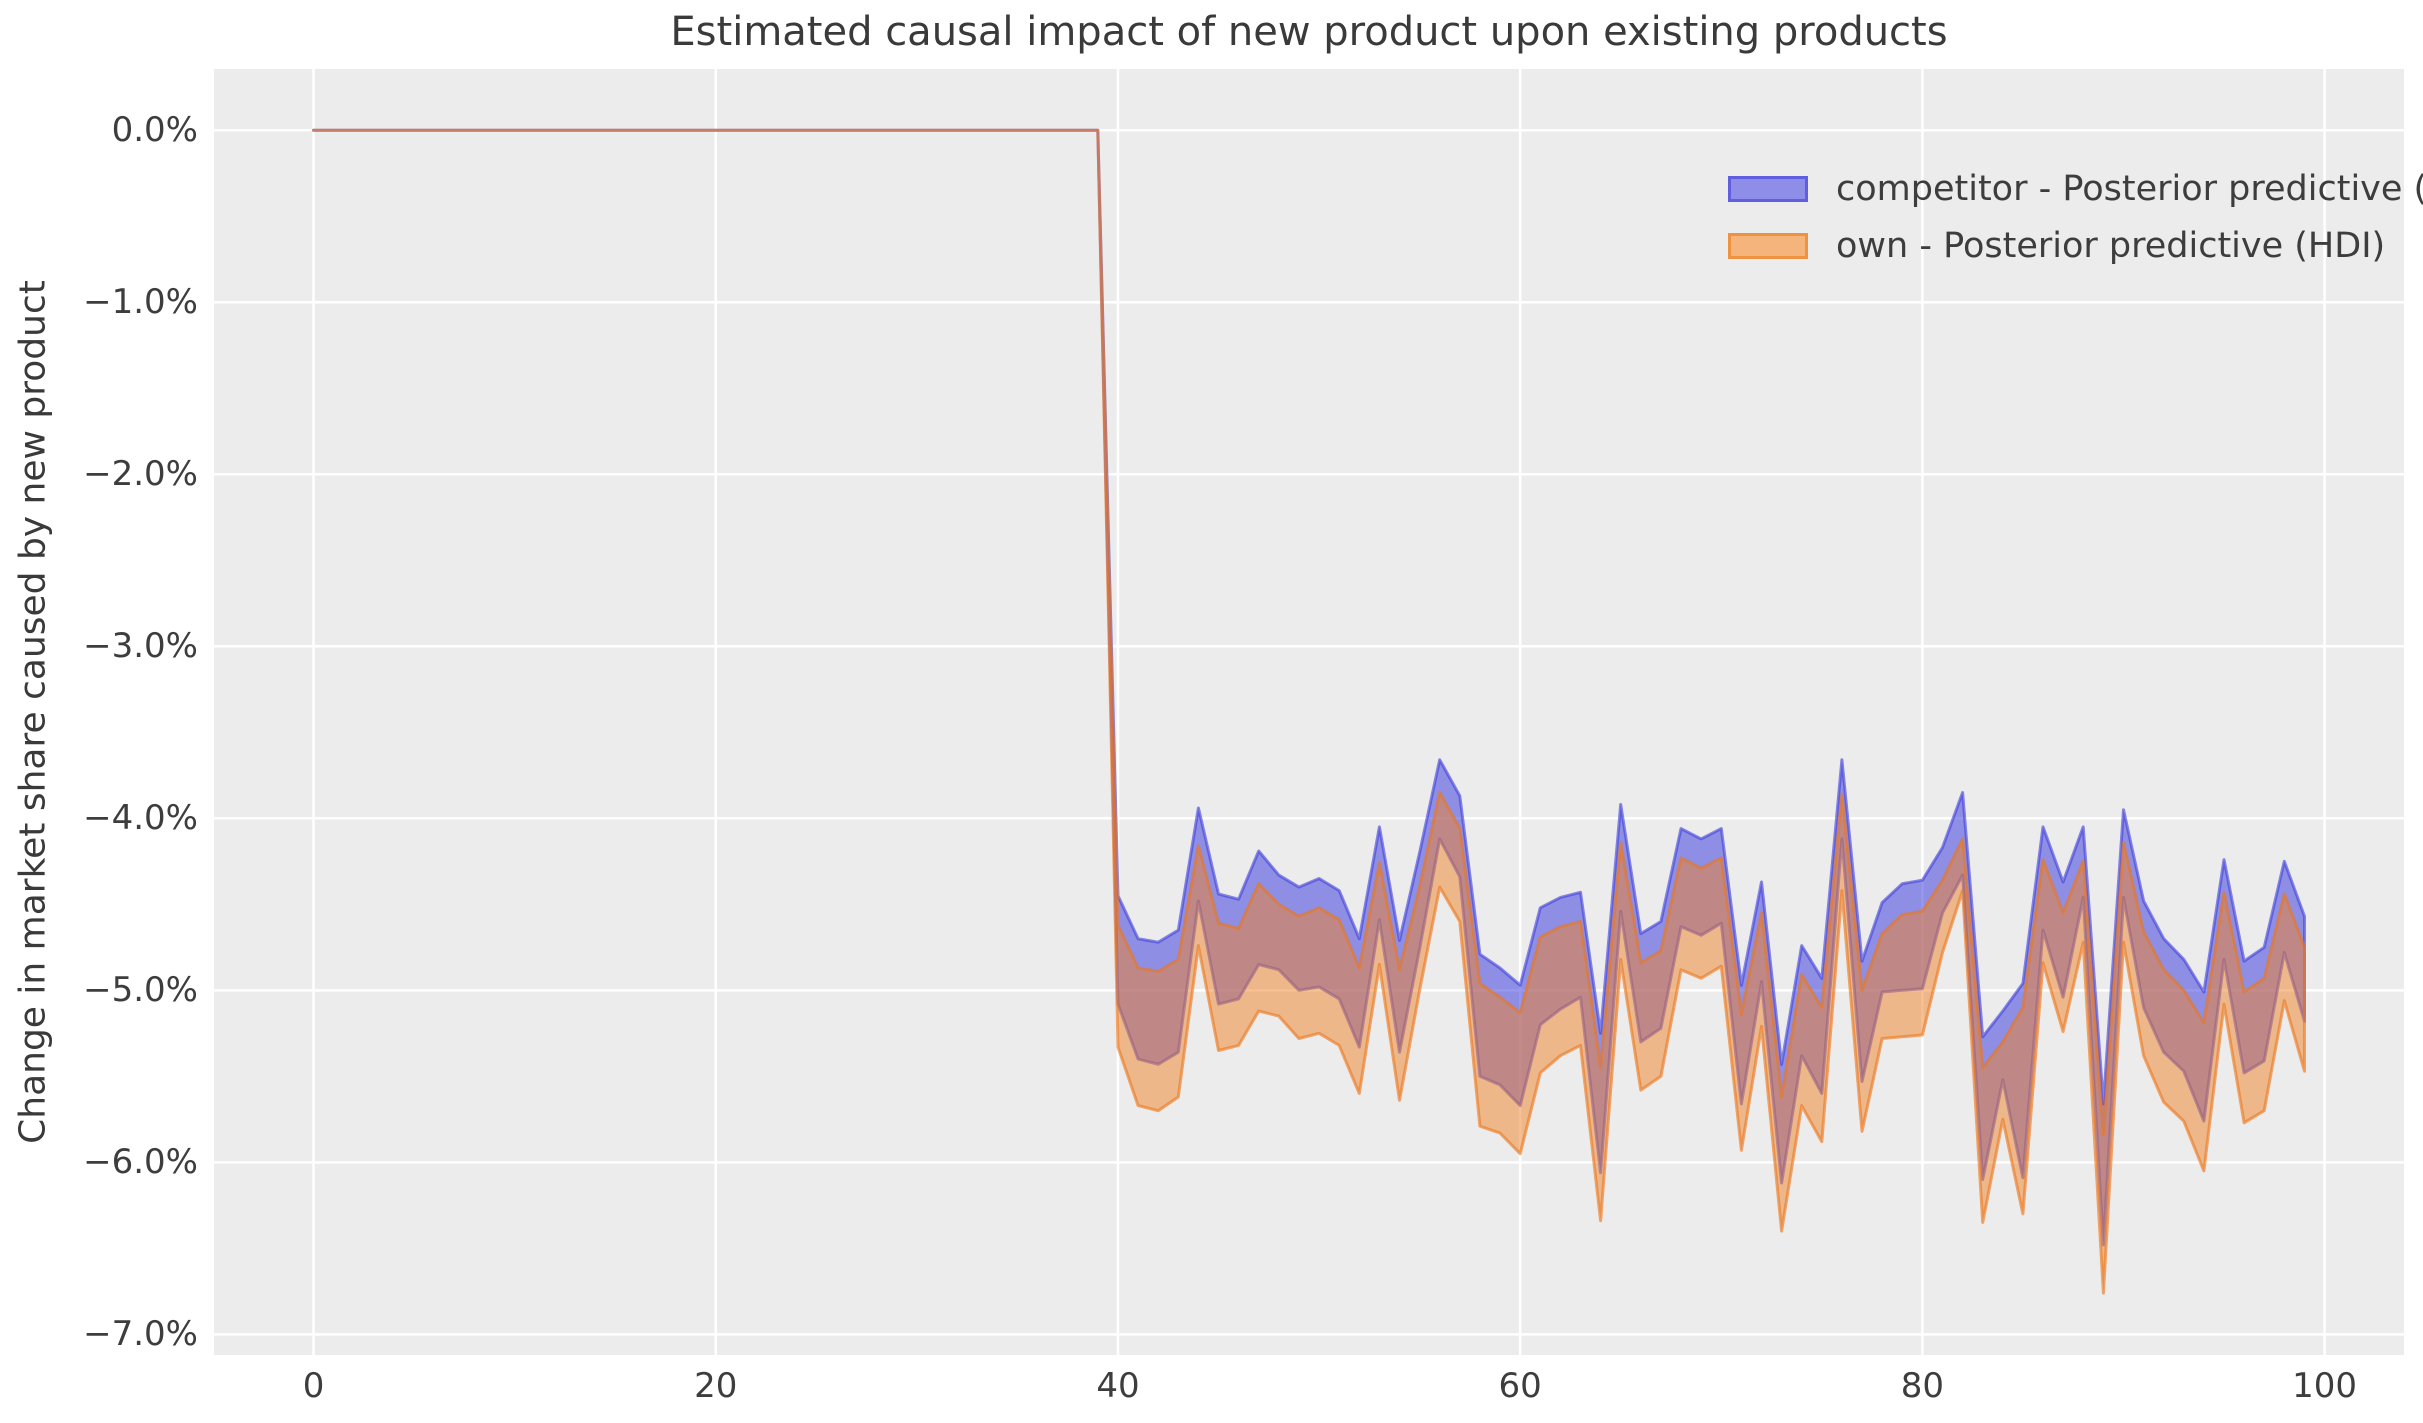 This screenshot has width=2423, height=1423. What do you see at coordinates (1922, 1386) in the screenshot?
I see `x-tick-label: 80` at bounding box center [1922, 1386].